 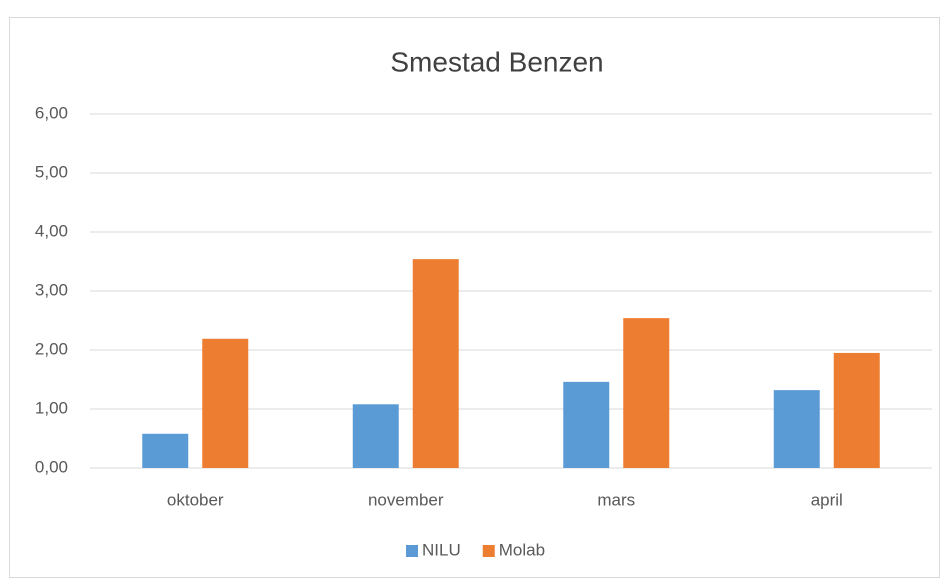 What do you see at coordinates (496, 61) in the screenshot?
I see `chart-title: Smestad Benzen` at bounding box center [496, 61].